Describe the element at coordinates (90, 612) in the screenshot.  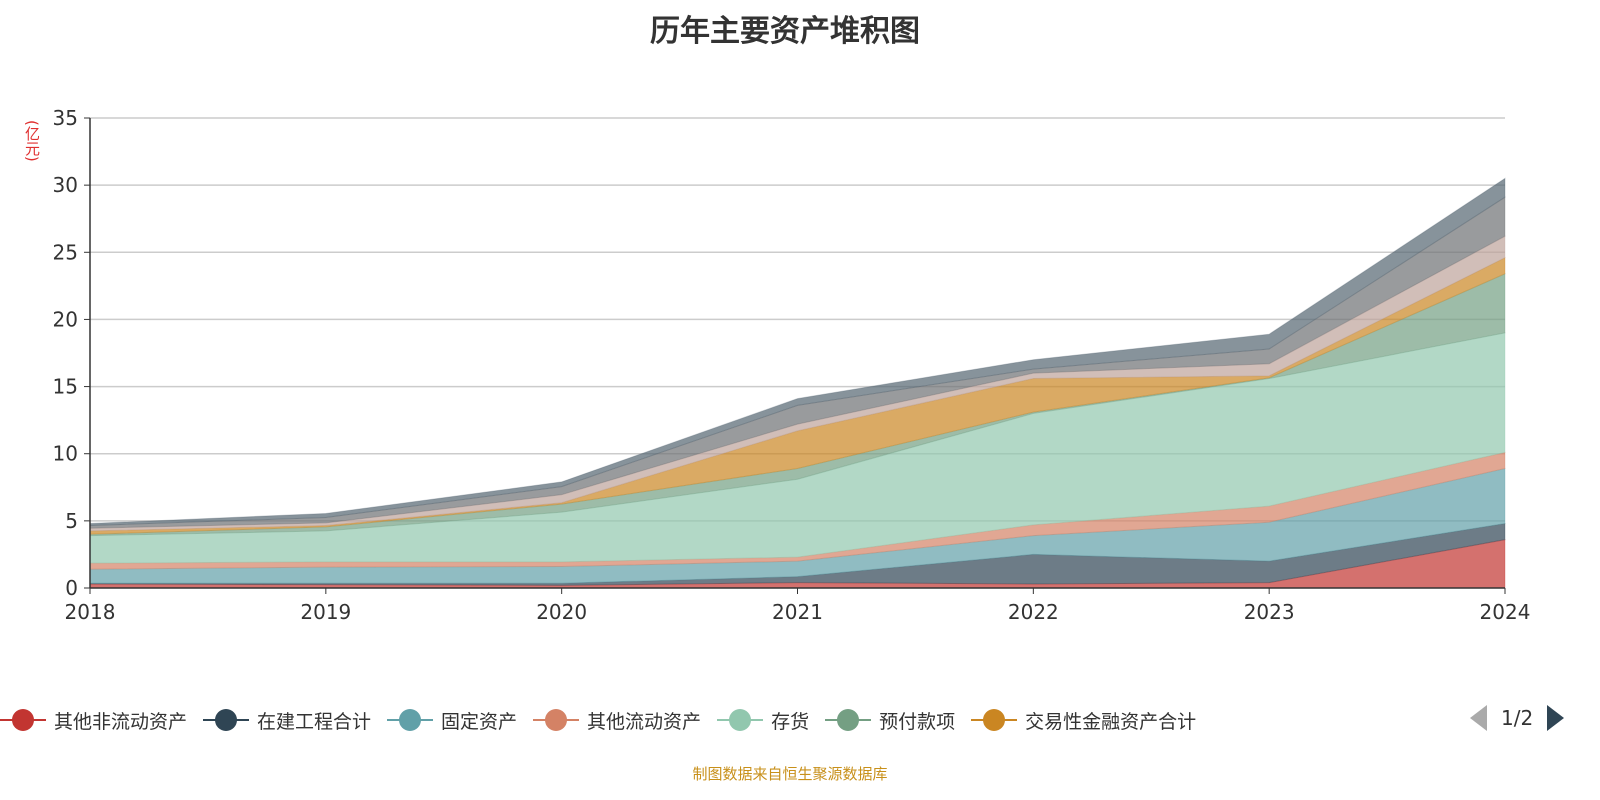
I see `x-tick-label: 2018` at that location.